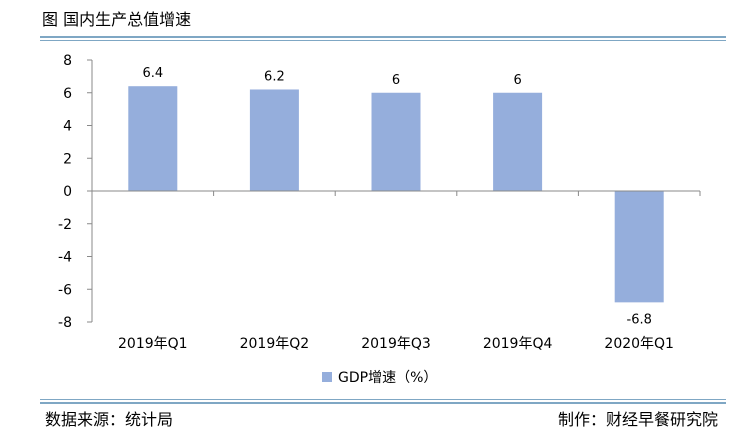  I want to click on y-tick-label: 0, so click(67, 192).